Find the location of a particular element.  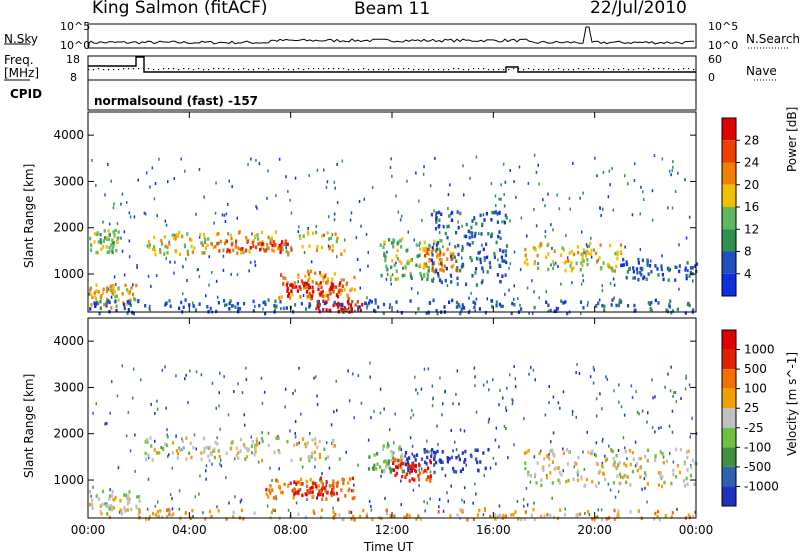

velocity-ytick-label: 4000 is located at coordinates (68, 341).